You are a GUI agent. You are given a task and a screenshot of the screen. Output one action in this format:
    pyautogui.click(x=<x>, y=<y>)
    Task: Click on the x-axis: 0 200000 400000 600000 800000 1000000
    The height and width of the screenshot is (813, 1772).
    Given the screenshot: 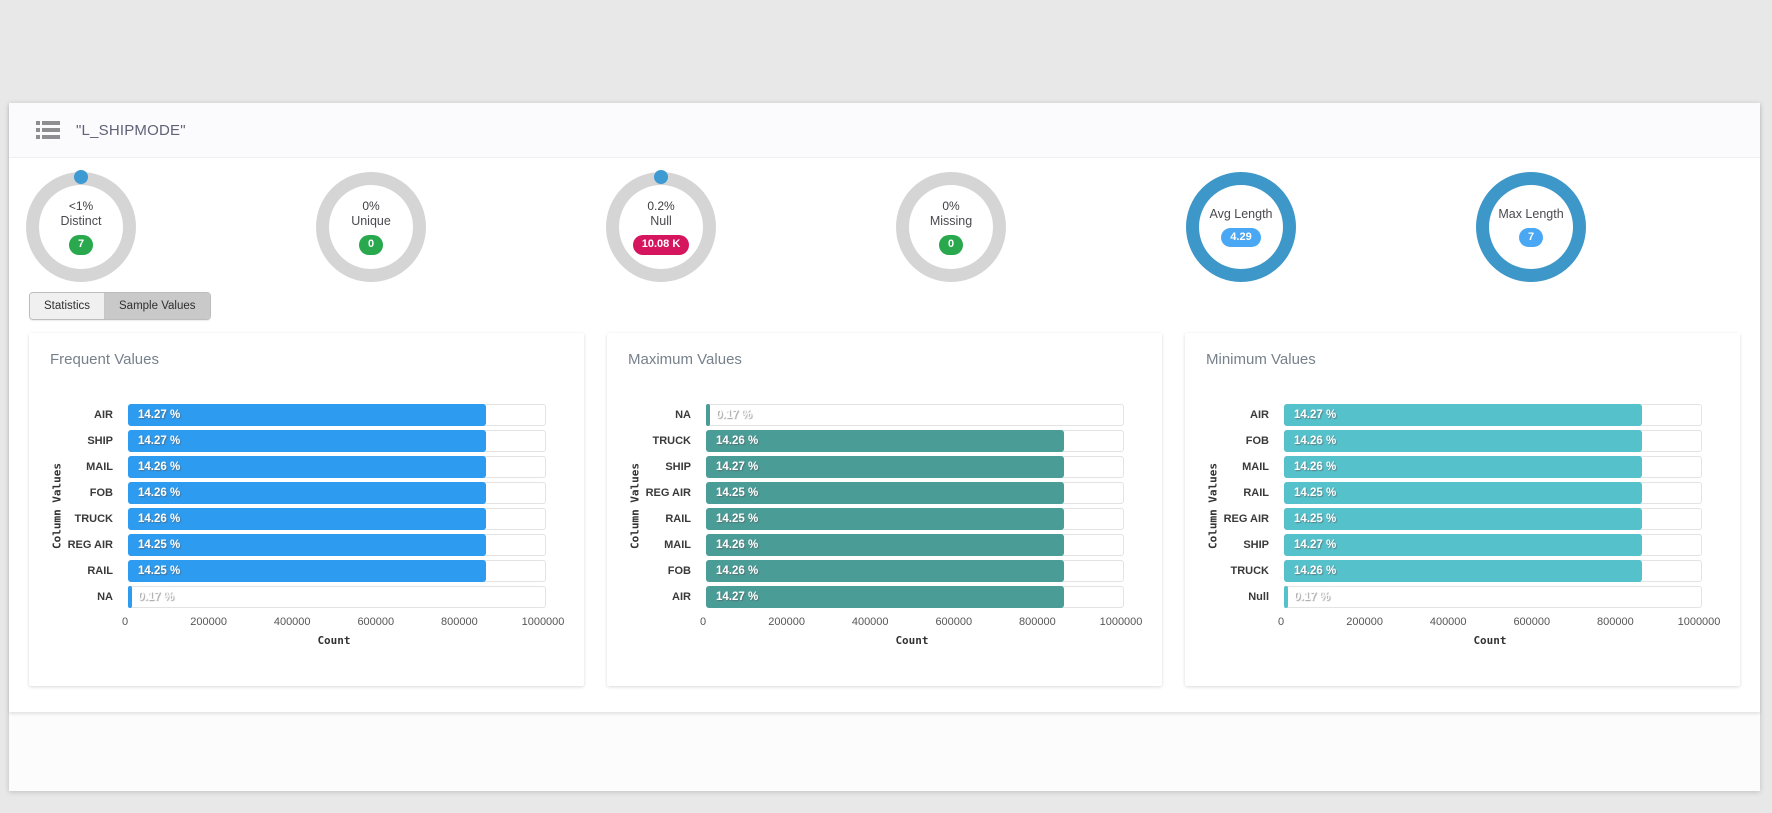 What is the action you would take?
    pyautogui.click(x=920, y=622)
    